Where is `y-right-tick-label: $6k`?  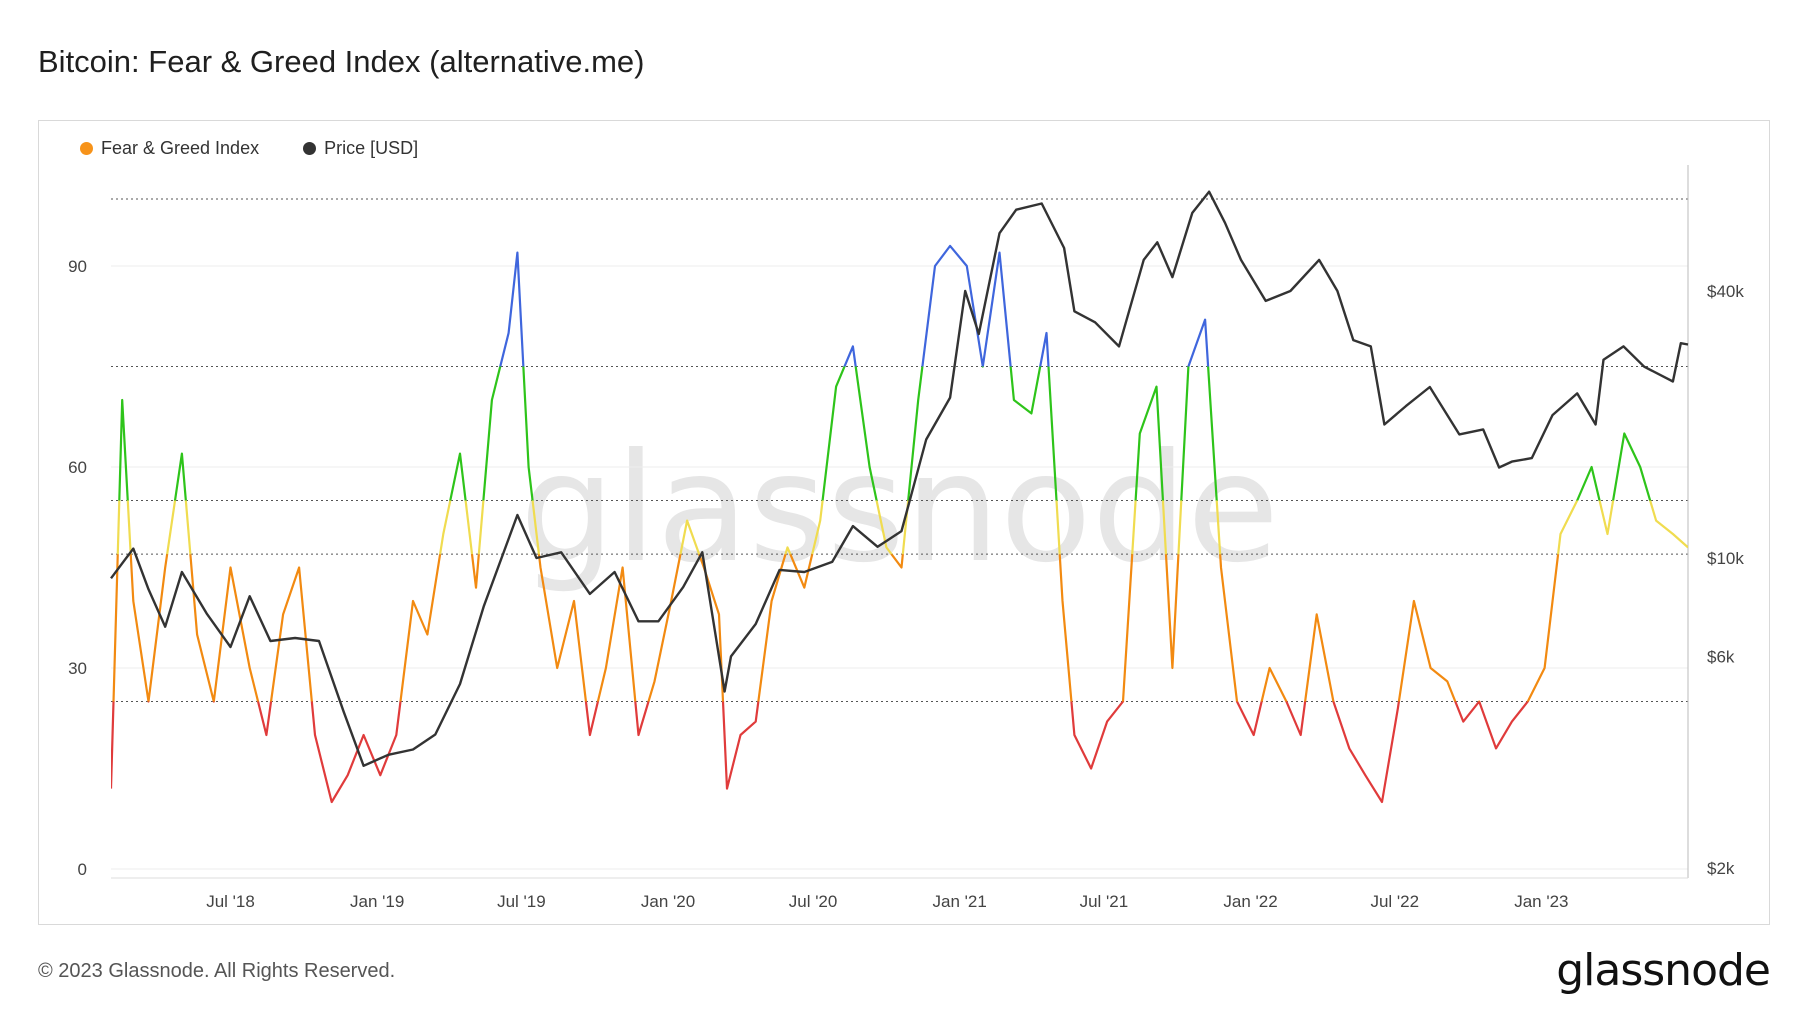
y-right-tick-label: $6k is located at coordinates (1721, 656).